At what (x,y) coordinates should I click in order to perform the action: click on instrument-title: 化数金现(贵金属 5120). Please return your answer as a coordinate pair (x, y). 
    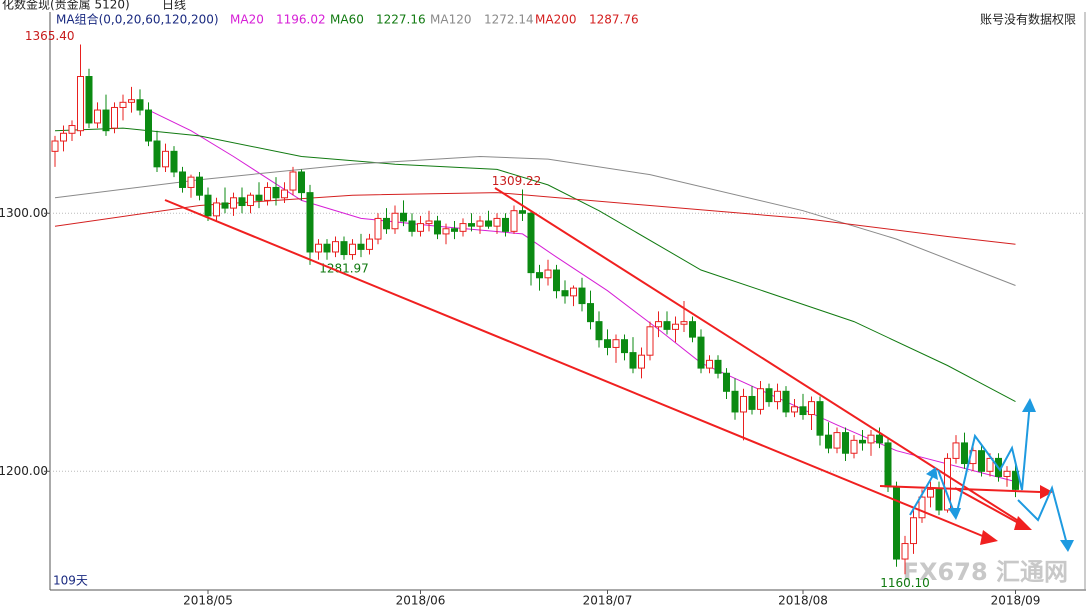
    Looking at the image, I should click on (66, 6).